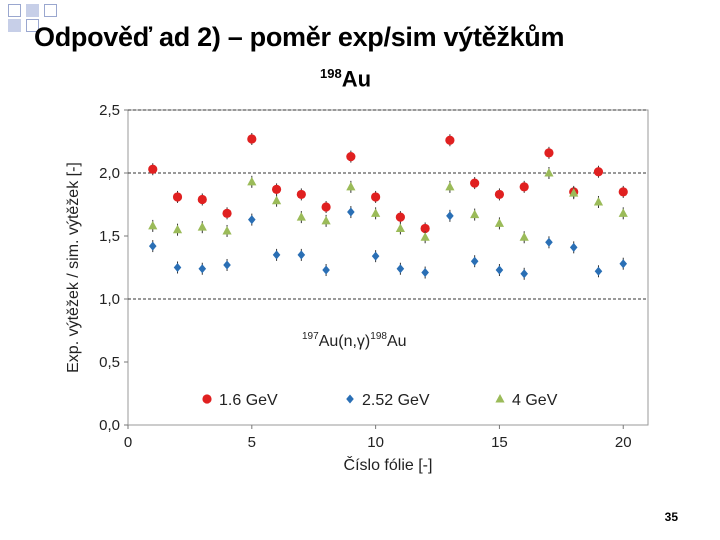  What do you see at coordinates (109, 362) in the screenshot?
I see `y-tick-label: 0,5` at bounding box center [109, 362].